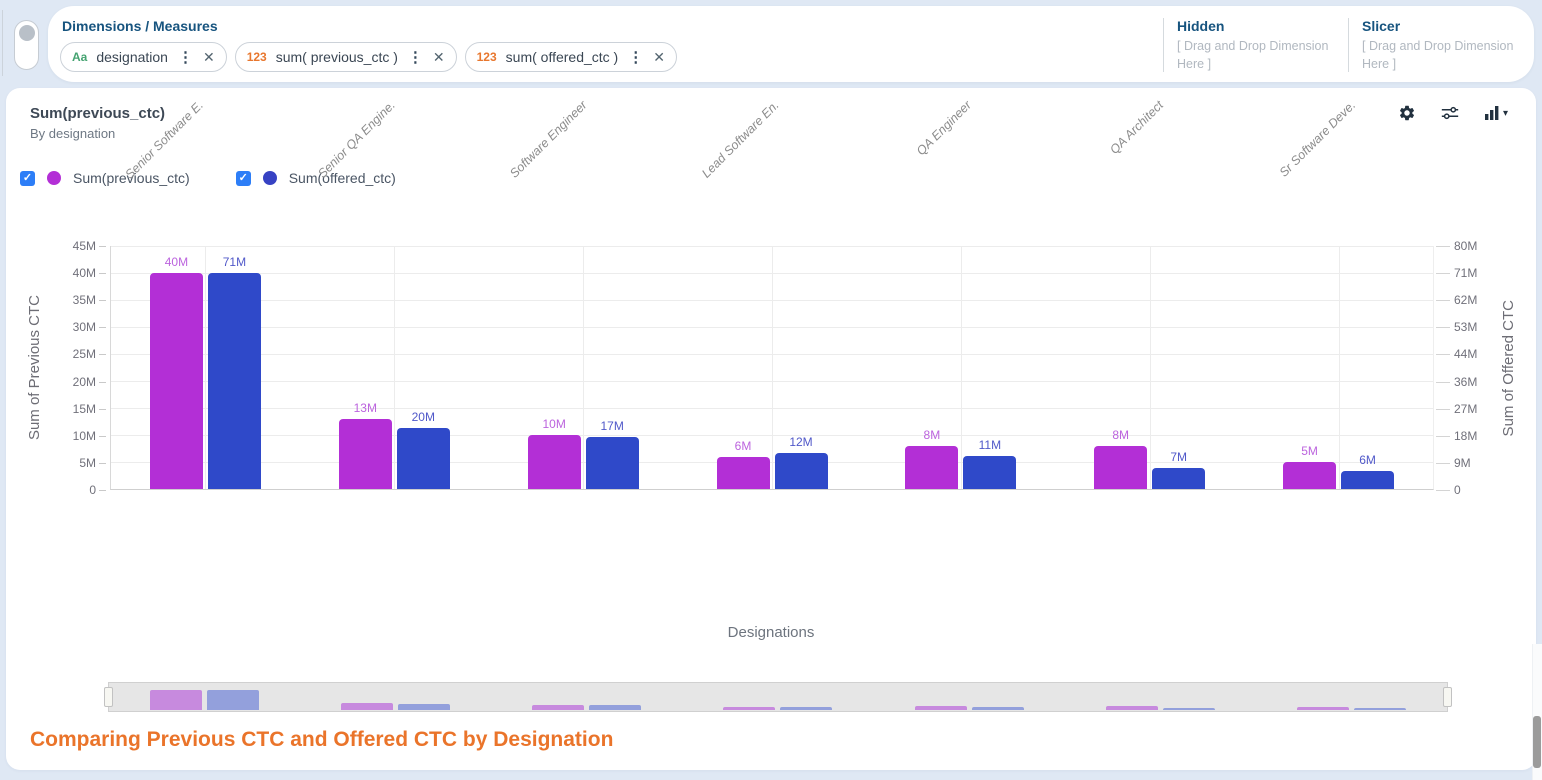  Describe the element at coordinates (1447, 697) in the screenshot. I see `range-selector-right-handle` at that location.